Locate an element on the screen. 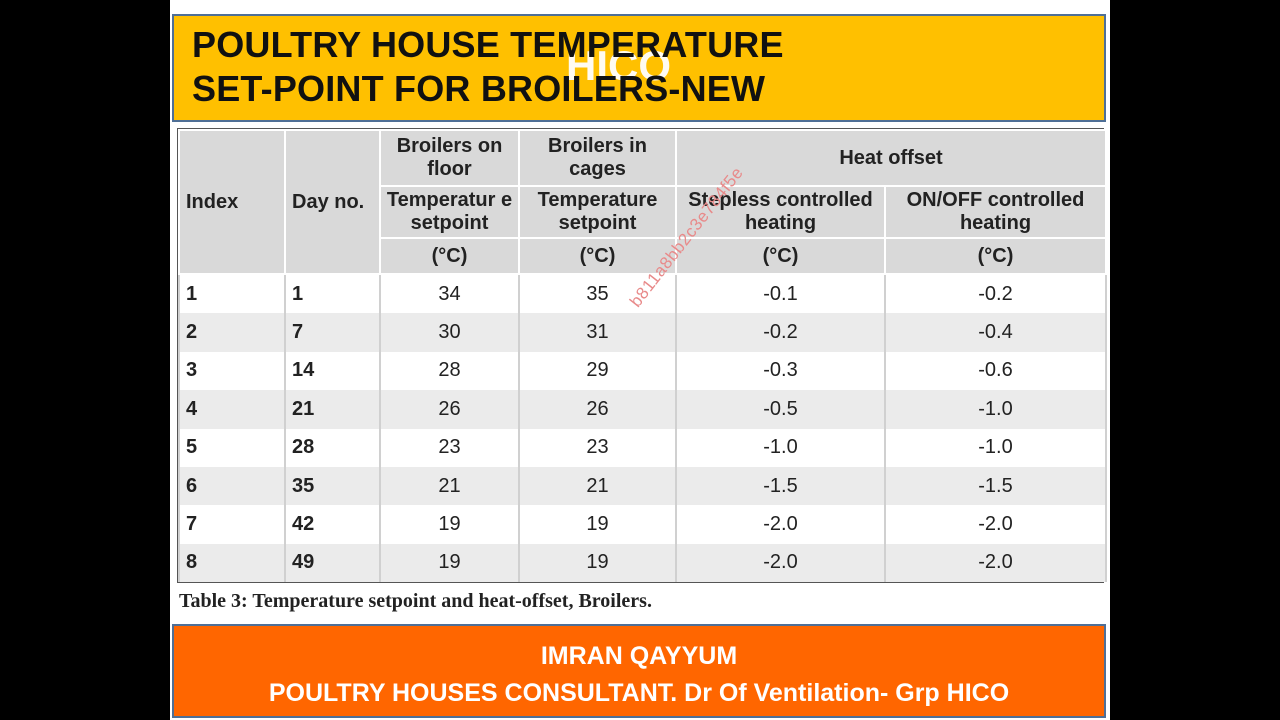  header-onoff: ON/OFF controlled heating is located at coordinates (995, 212).